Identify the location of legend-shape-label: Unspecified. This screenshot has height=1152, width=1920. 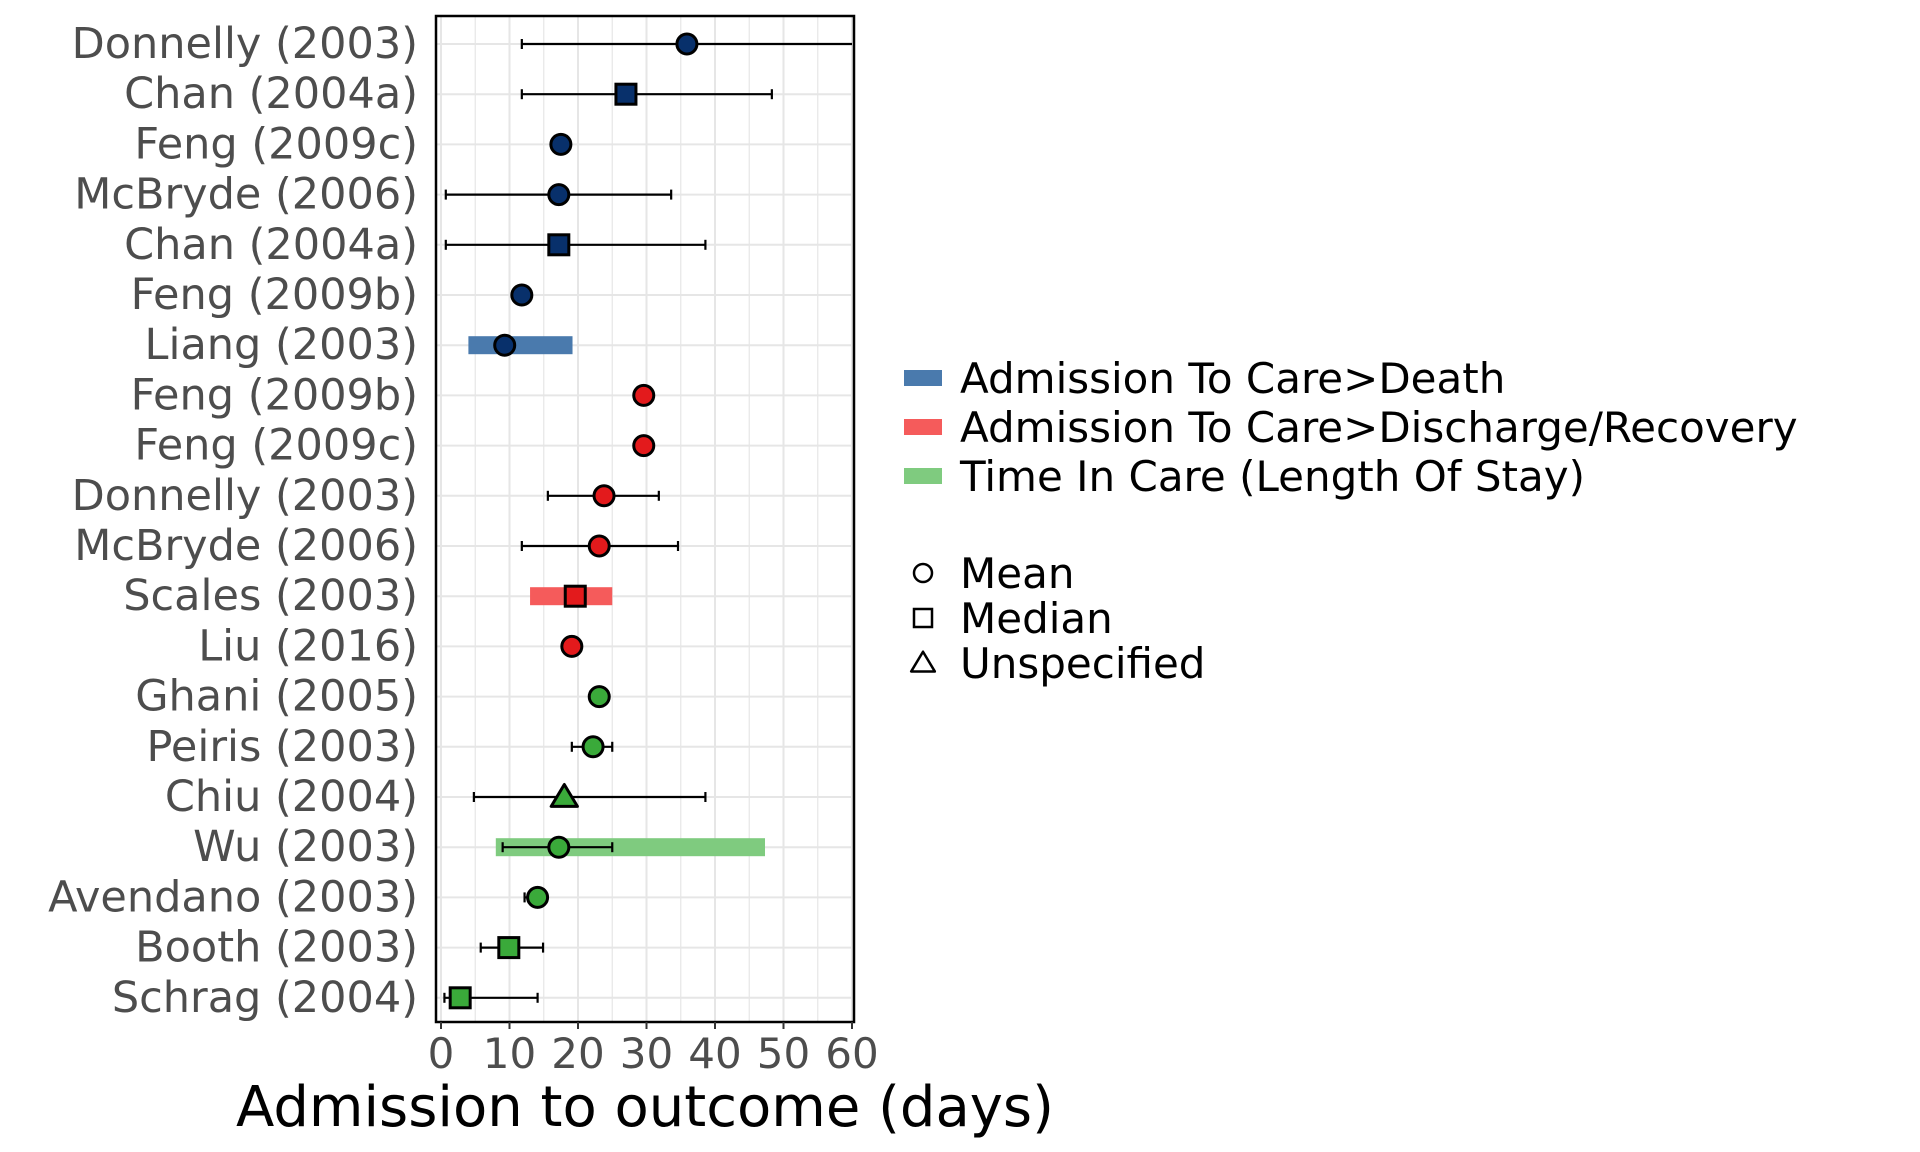
(1082, 663).